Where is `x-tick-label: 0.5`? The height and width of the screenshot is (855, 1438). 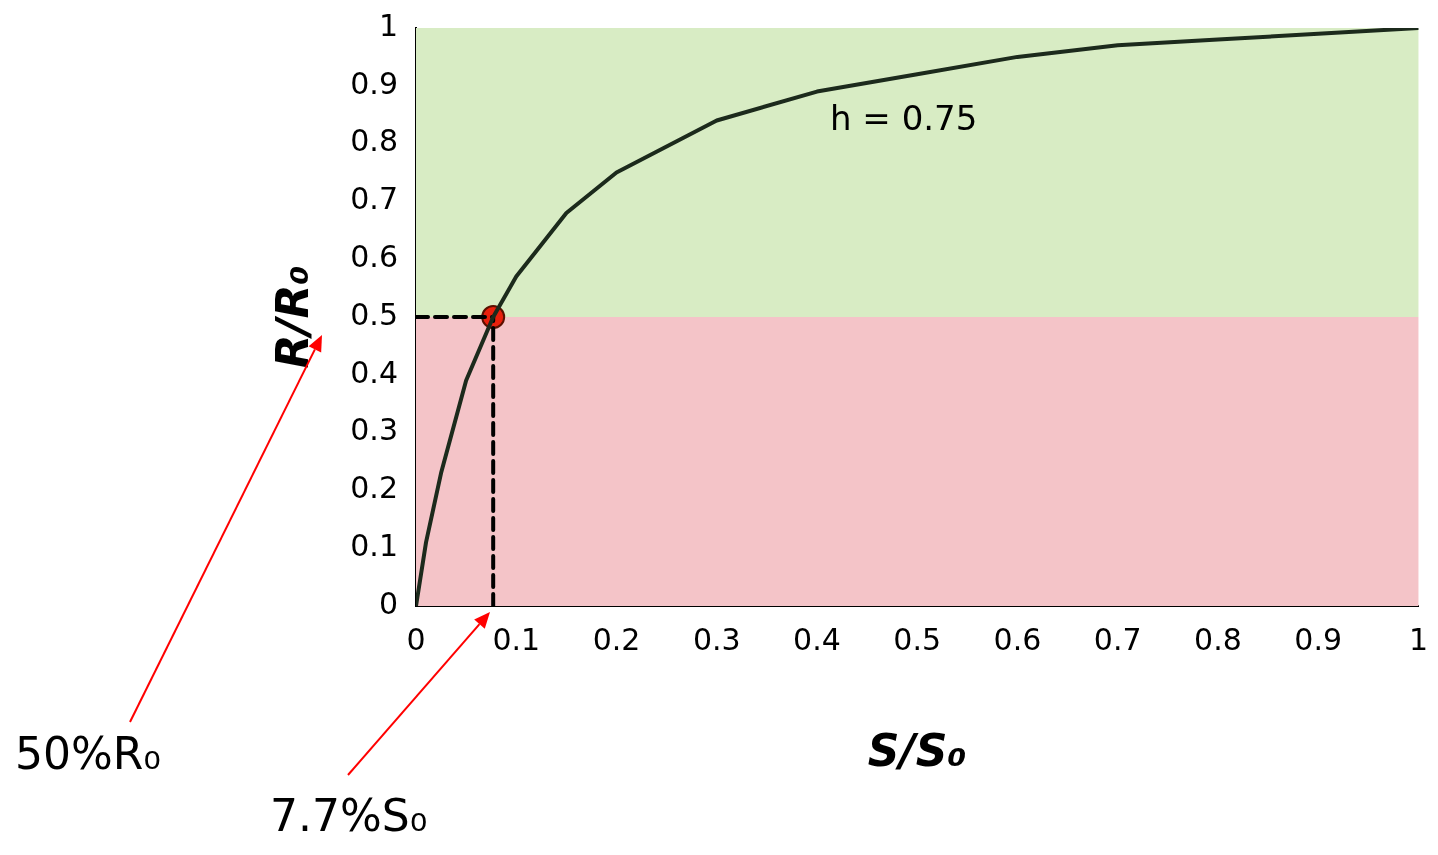 x-tick-label: 0.5 is located at coordinates (917, 639).